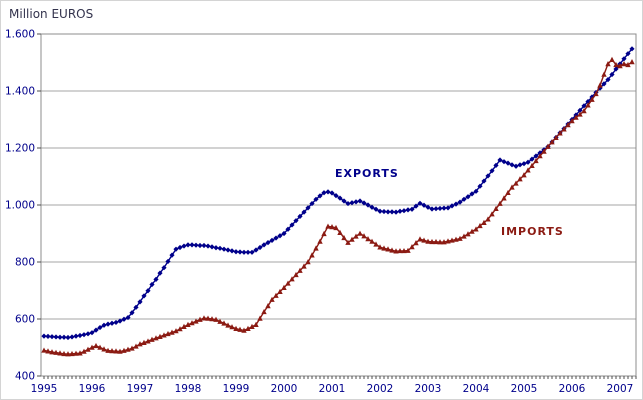 This screenshot has height=400, width=643. I want to click on y-tick-label: 1.400, so click(20, 92).